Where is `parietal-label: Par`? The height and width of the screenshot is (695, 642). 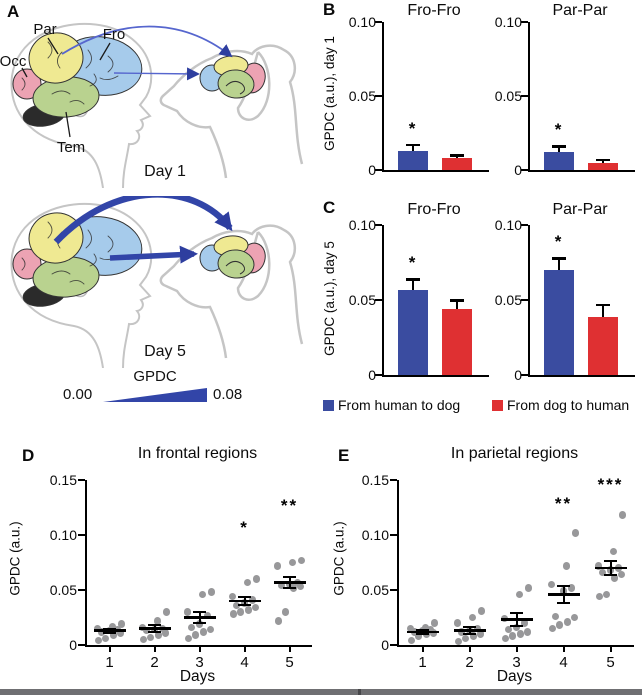 parietal-label: Par is located at coordinates (44, 29).